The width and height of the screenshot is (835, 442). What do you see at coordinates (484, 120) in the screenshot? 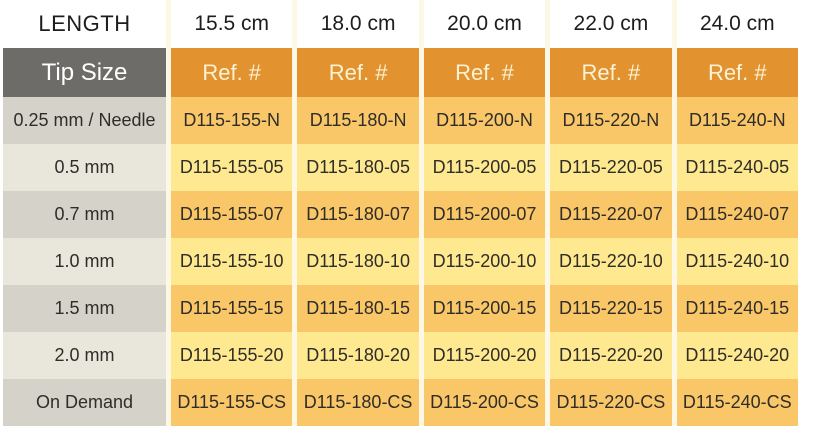
I see `ref-cell: D115-200-N` at bounding box center [484, 120].